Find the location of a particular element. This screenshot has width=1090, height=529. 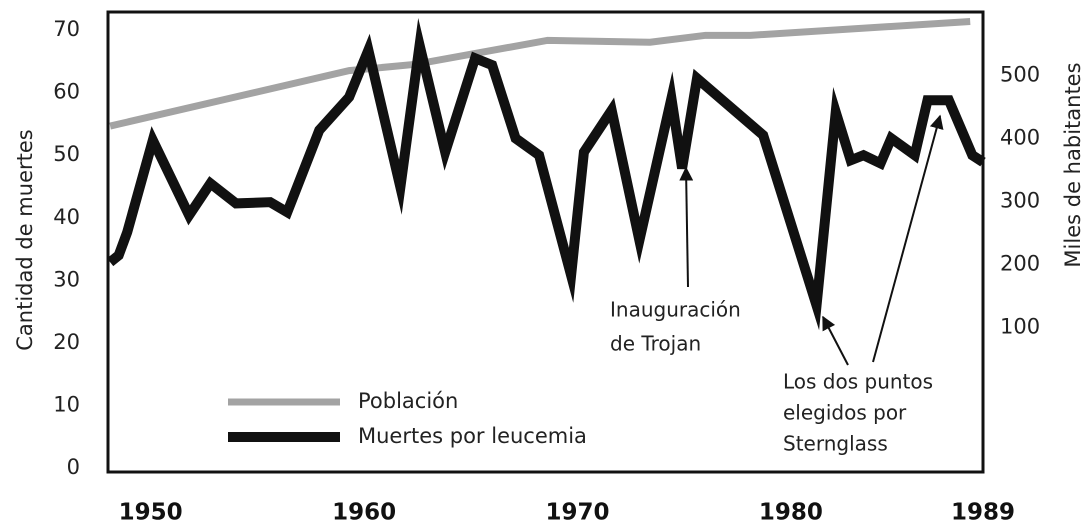

annotation: elegidos por is located at coordinates (845, 413).